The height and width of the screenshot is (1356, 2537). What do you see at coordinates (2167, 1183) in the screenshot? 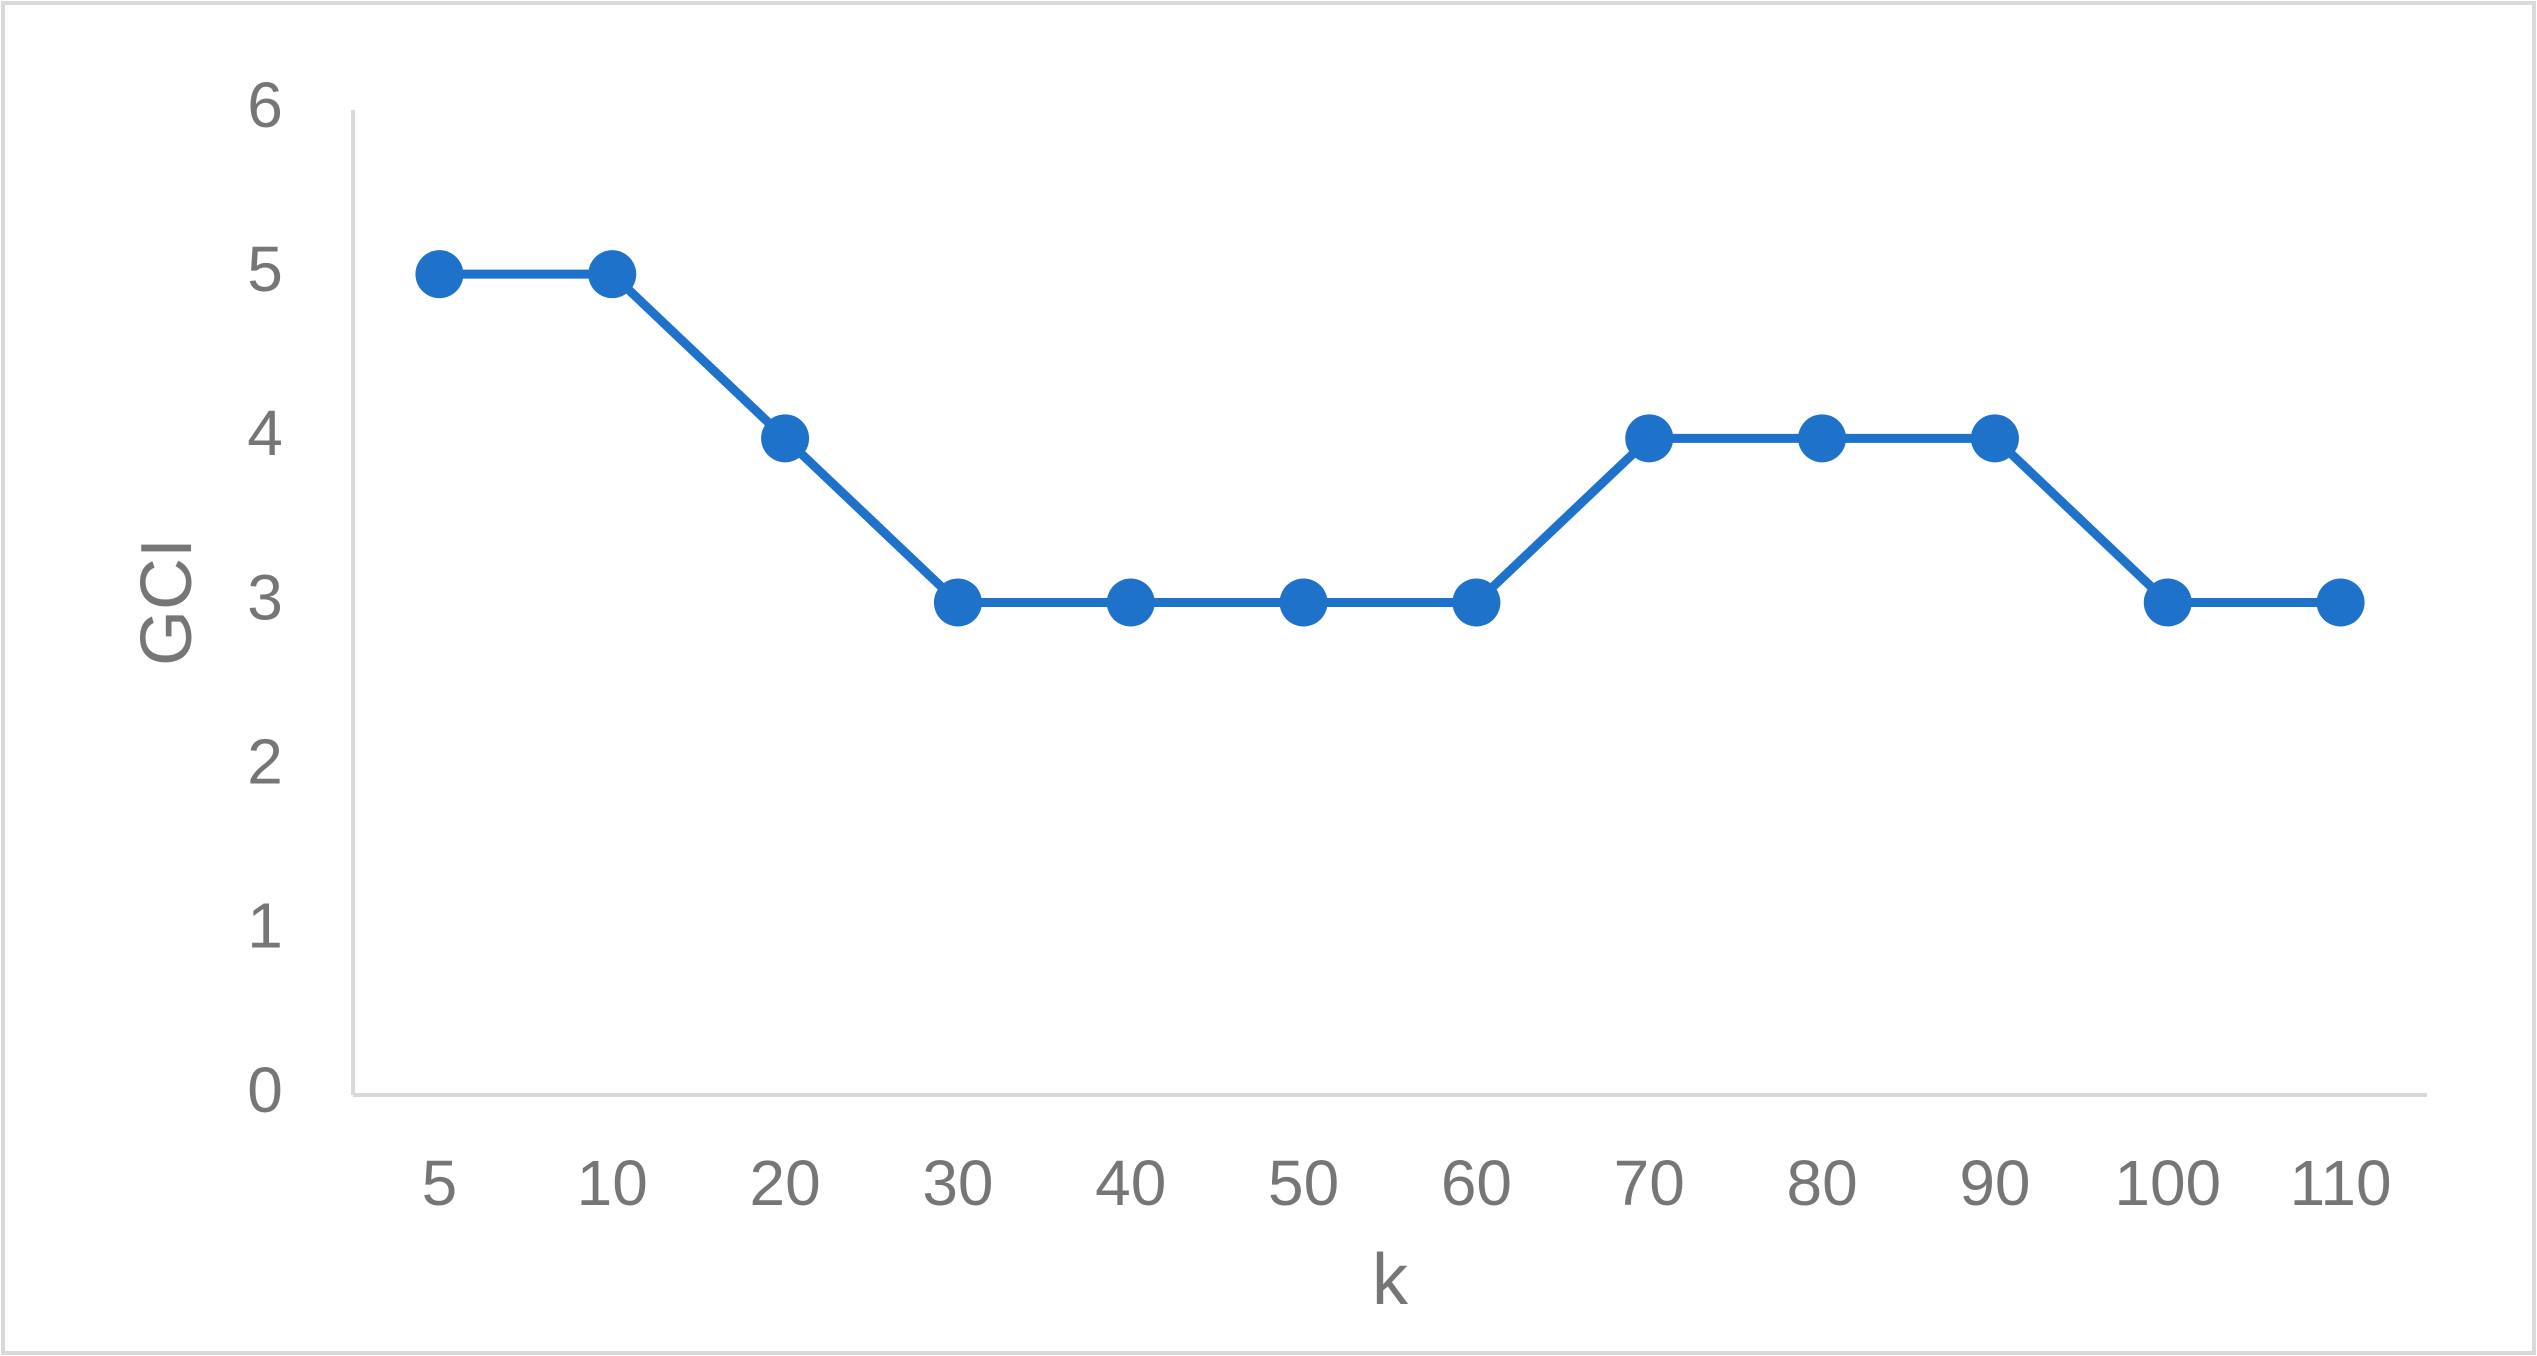
I see `x-tick-label: 100` at bounding box center [2167, 1183].